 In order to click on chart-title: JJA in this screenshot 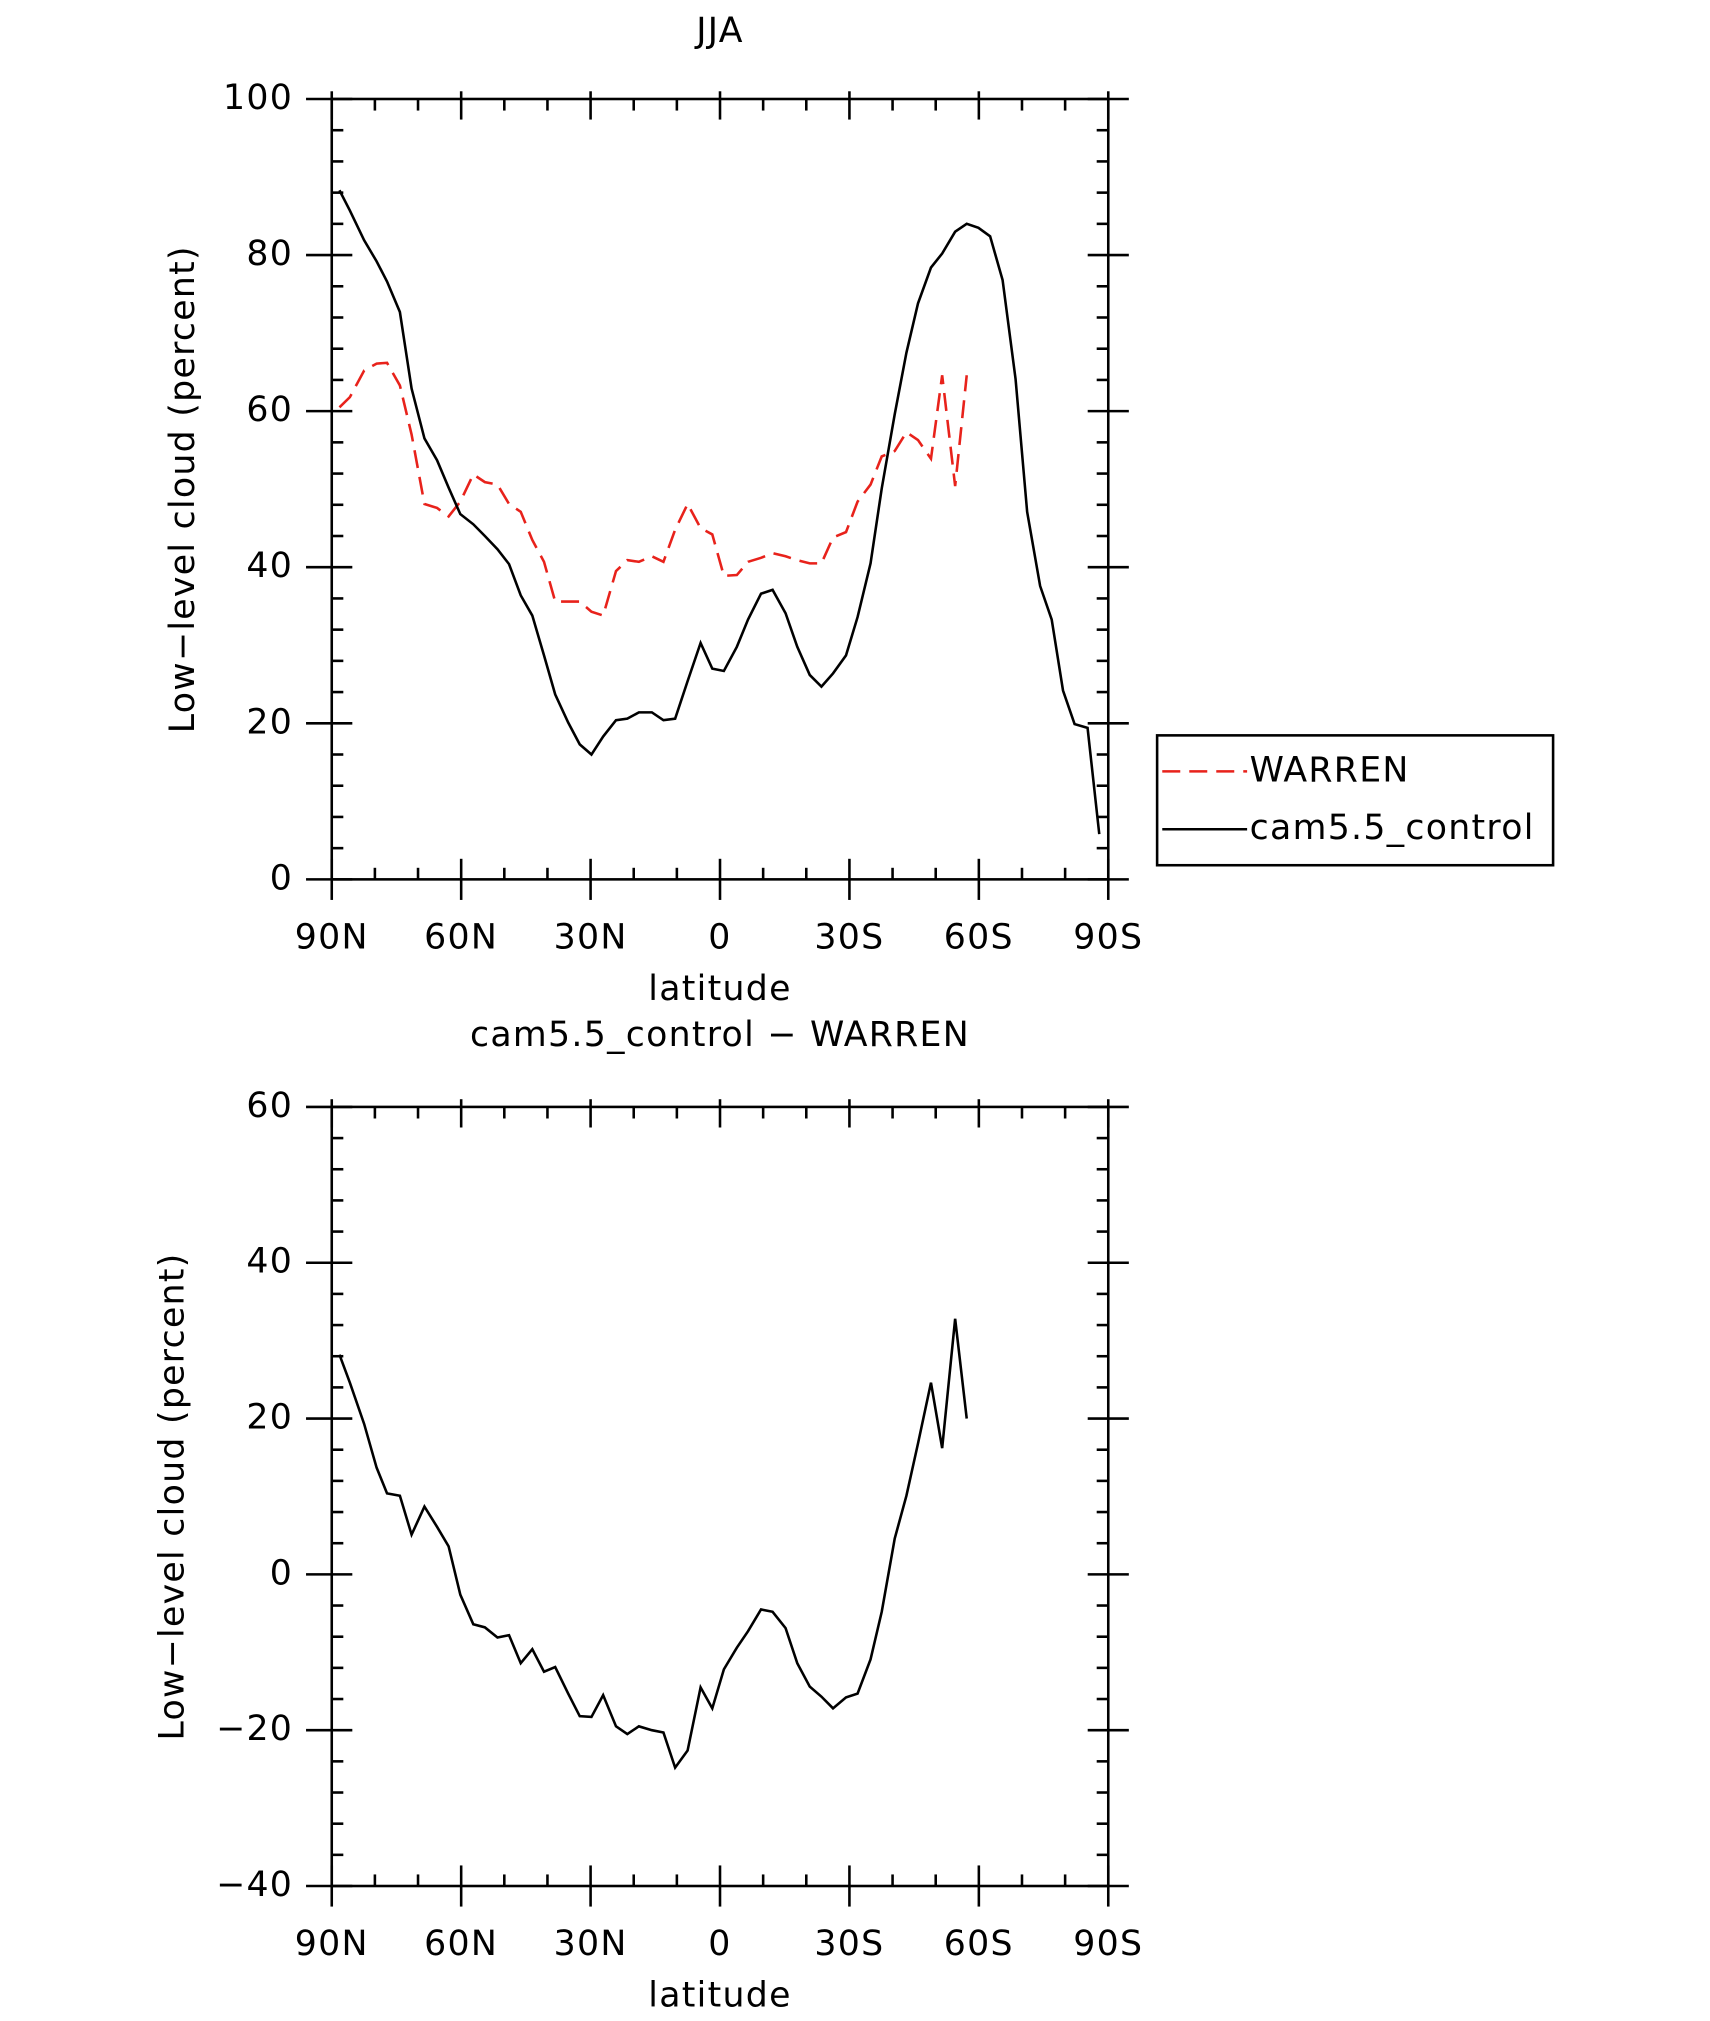, I will do `click(718, 31)`.